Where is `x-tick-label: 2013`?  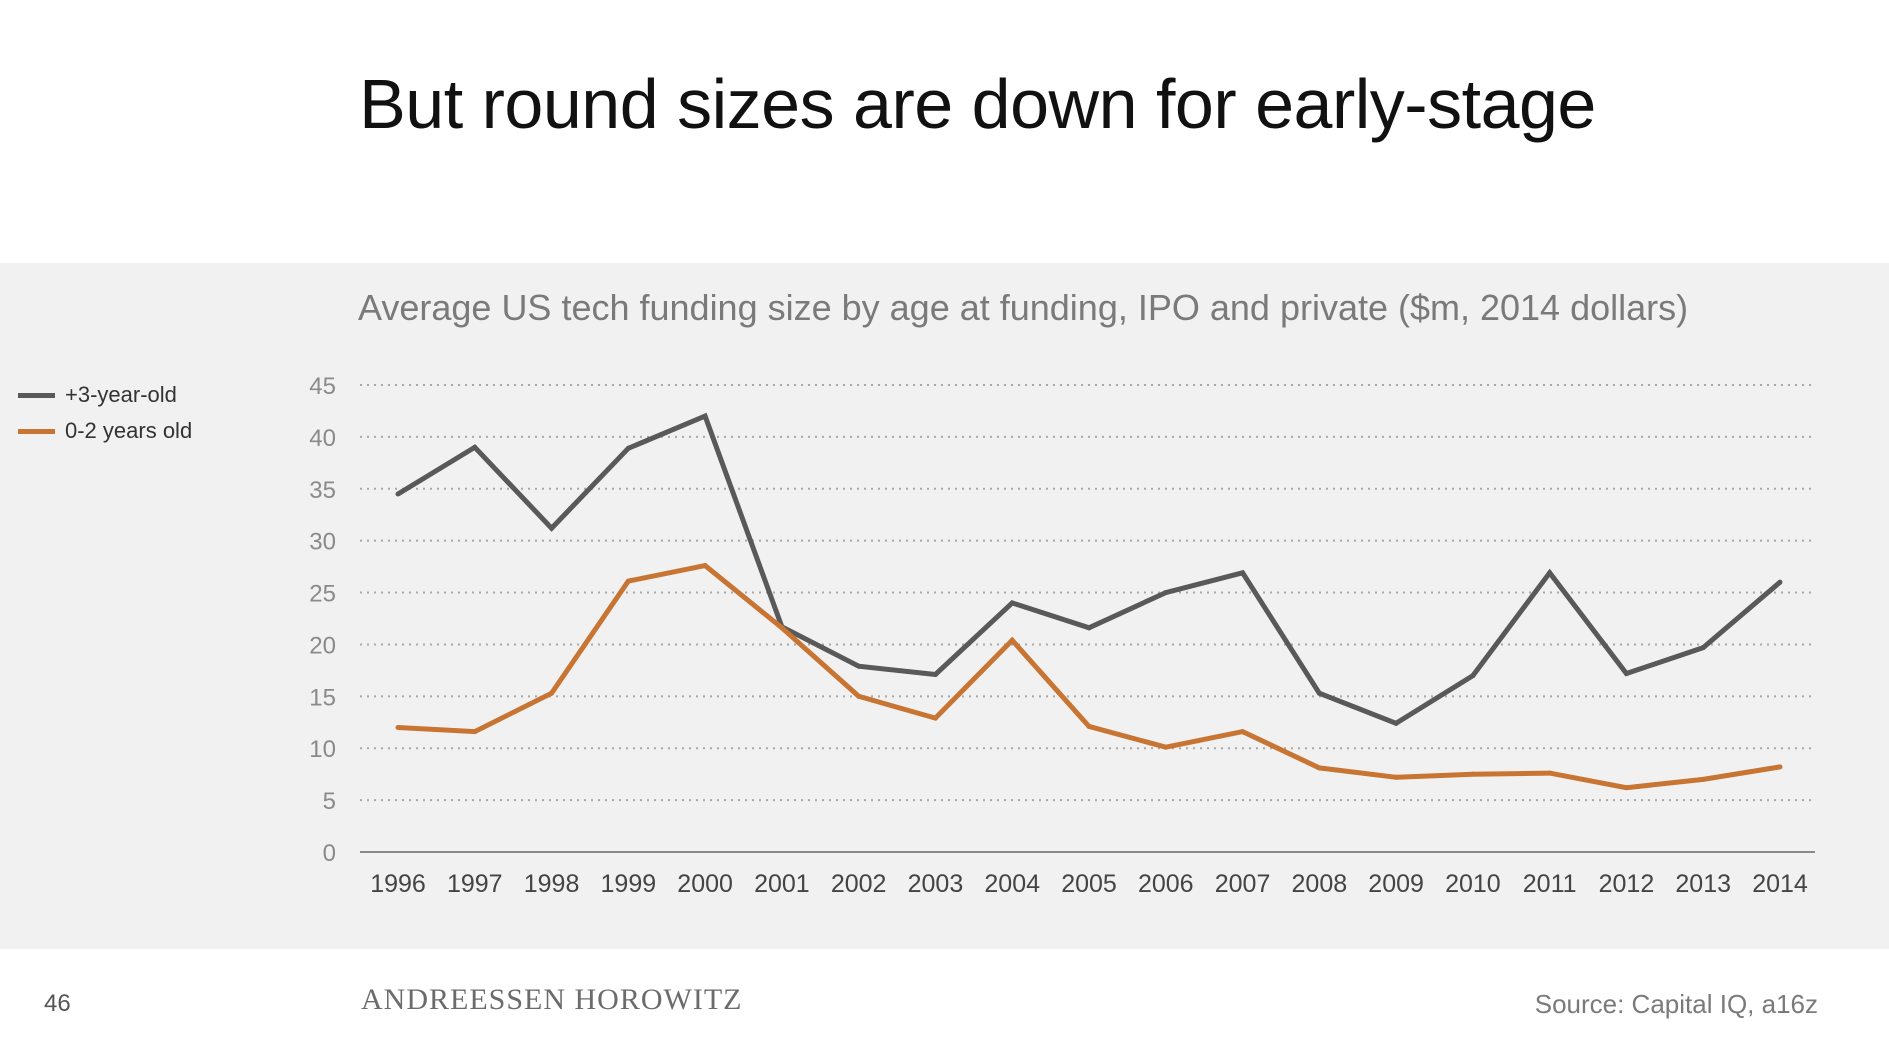
x-tick-label: 2013 is located at coordinates (1703, 884).